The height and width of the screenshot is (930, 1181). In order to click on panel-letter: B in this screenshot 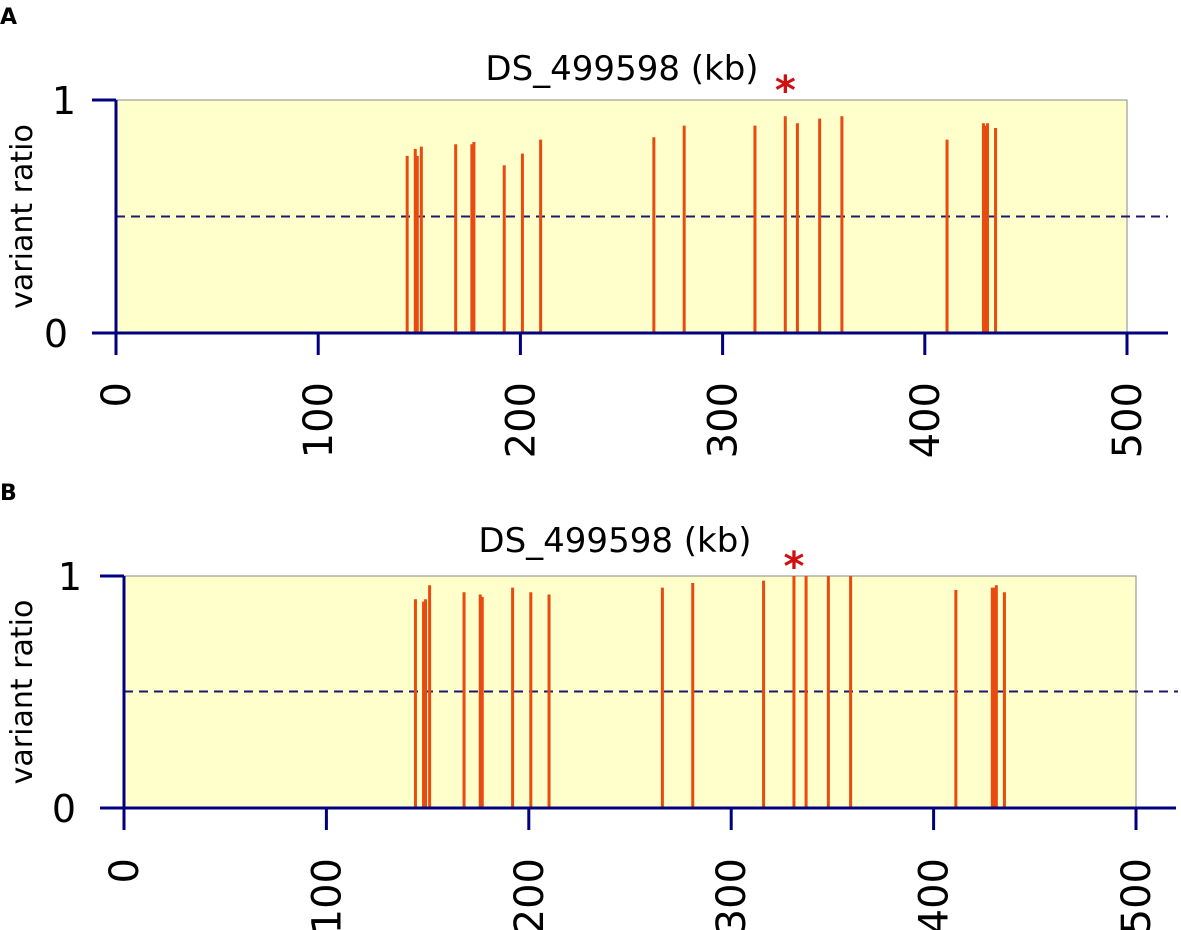, I will do `click(8, 493)`.